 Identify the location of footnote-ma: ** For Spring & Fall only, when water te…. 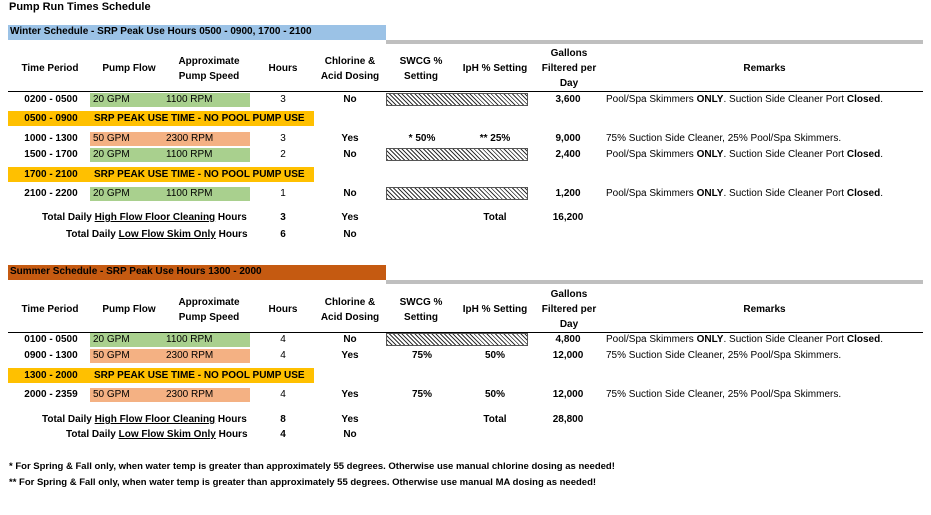
(303, 482).